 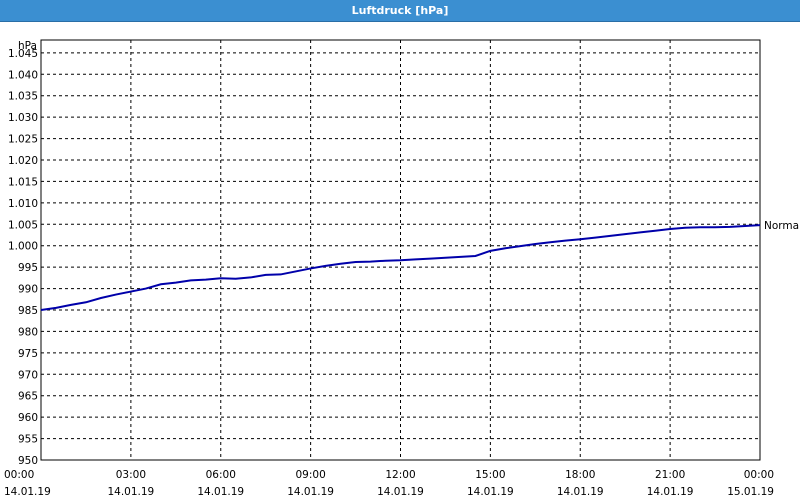 What do you see at coordinates (23, 247) in the screenshot?
I see `y-tick-label: 1.000` at bounding box center [23, 247].